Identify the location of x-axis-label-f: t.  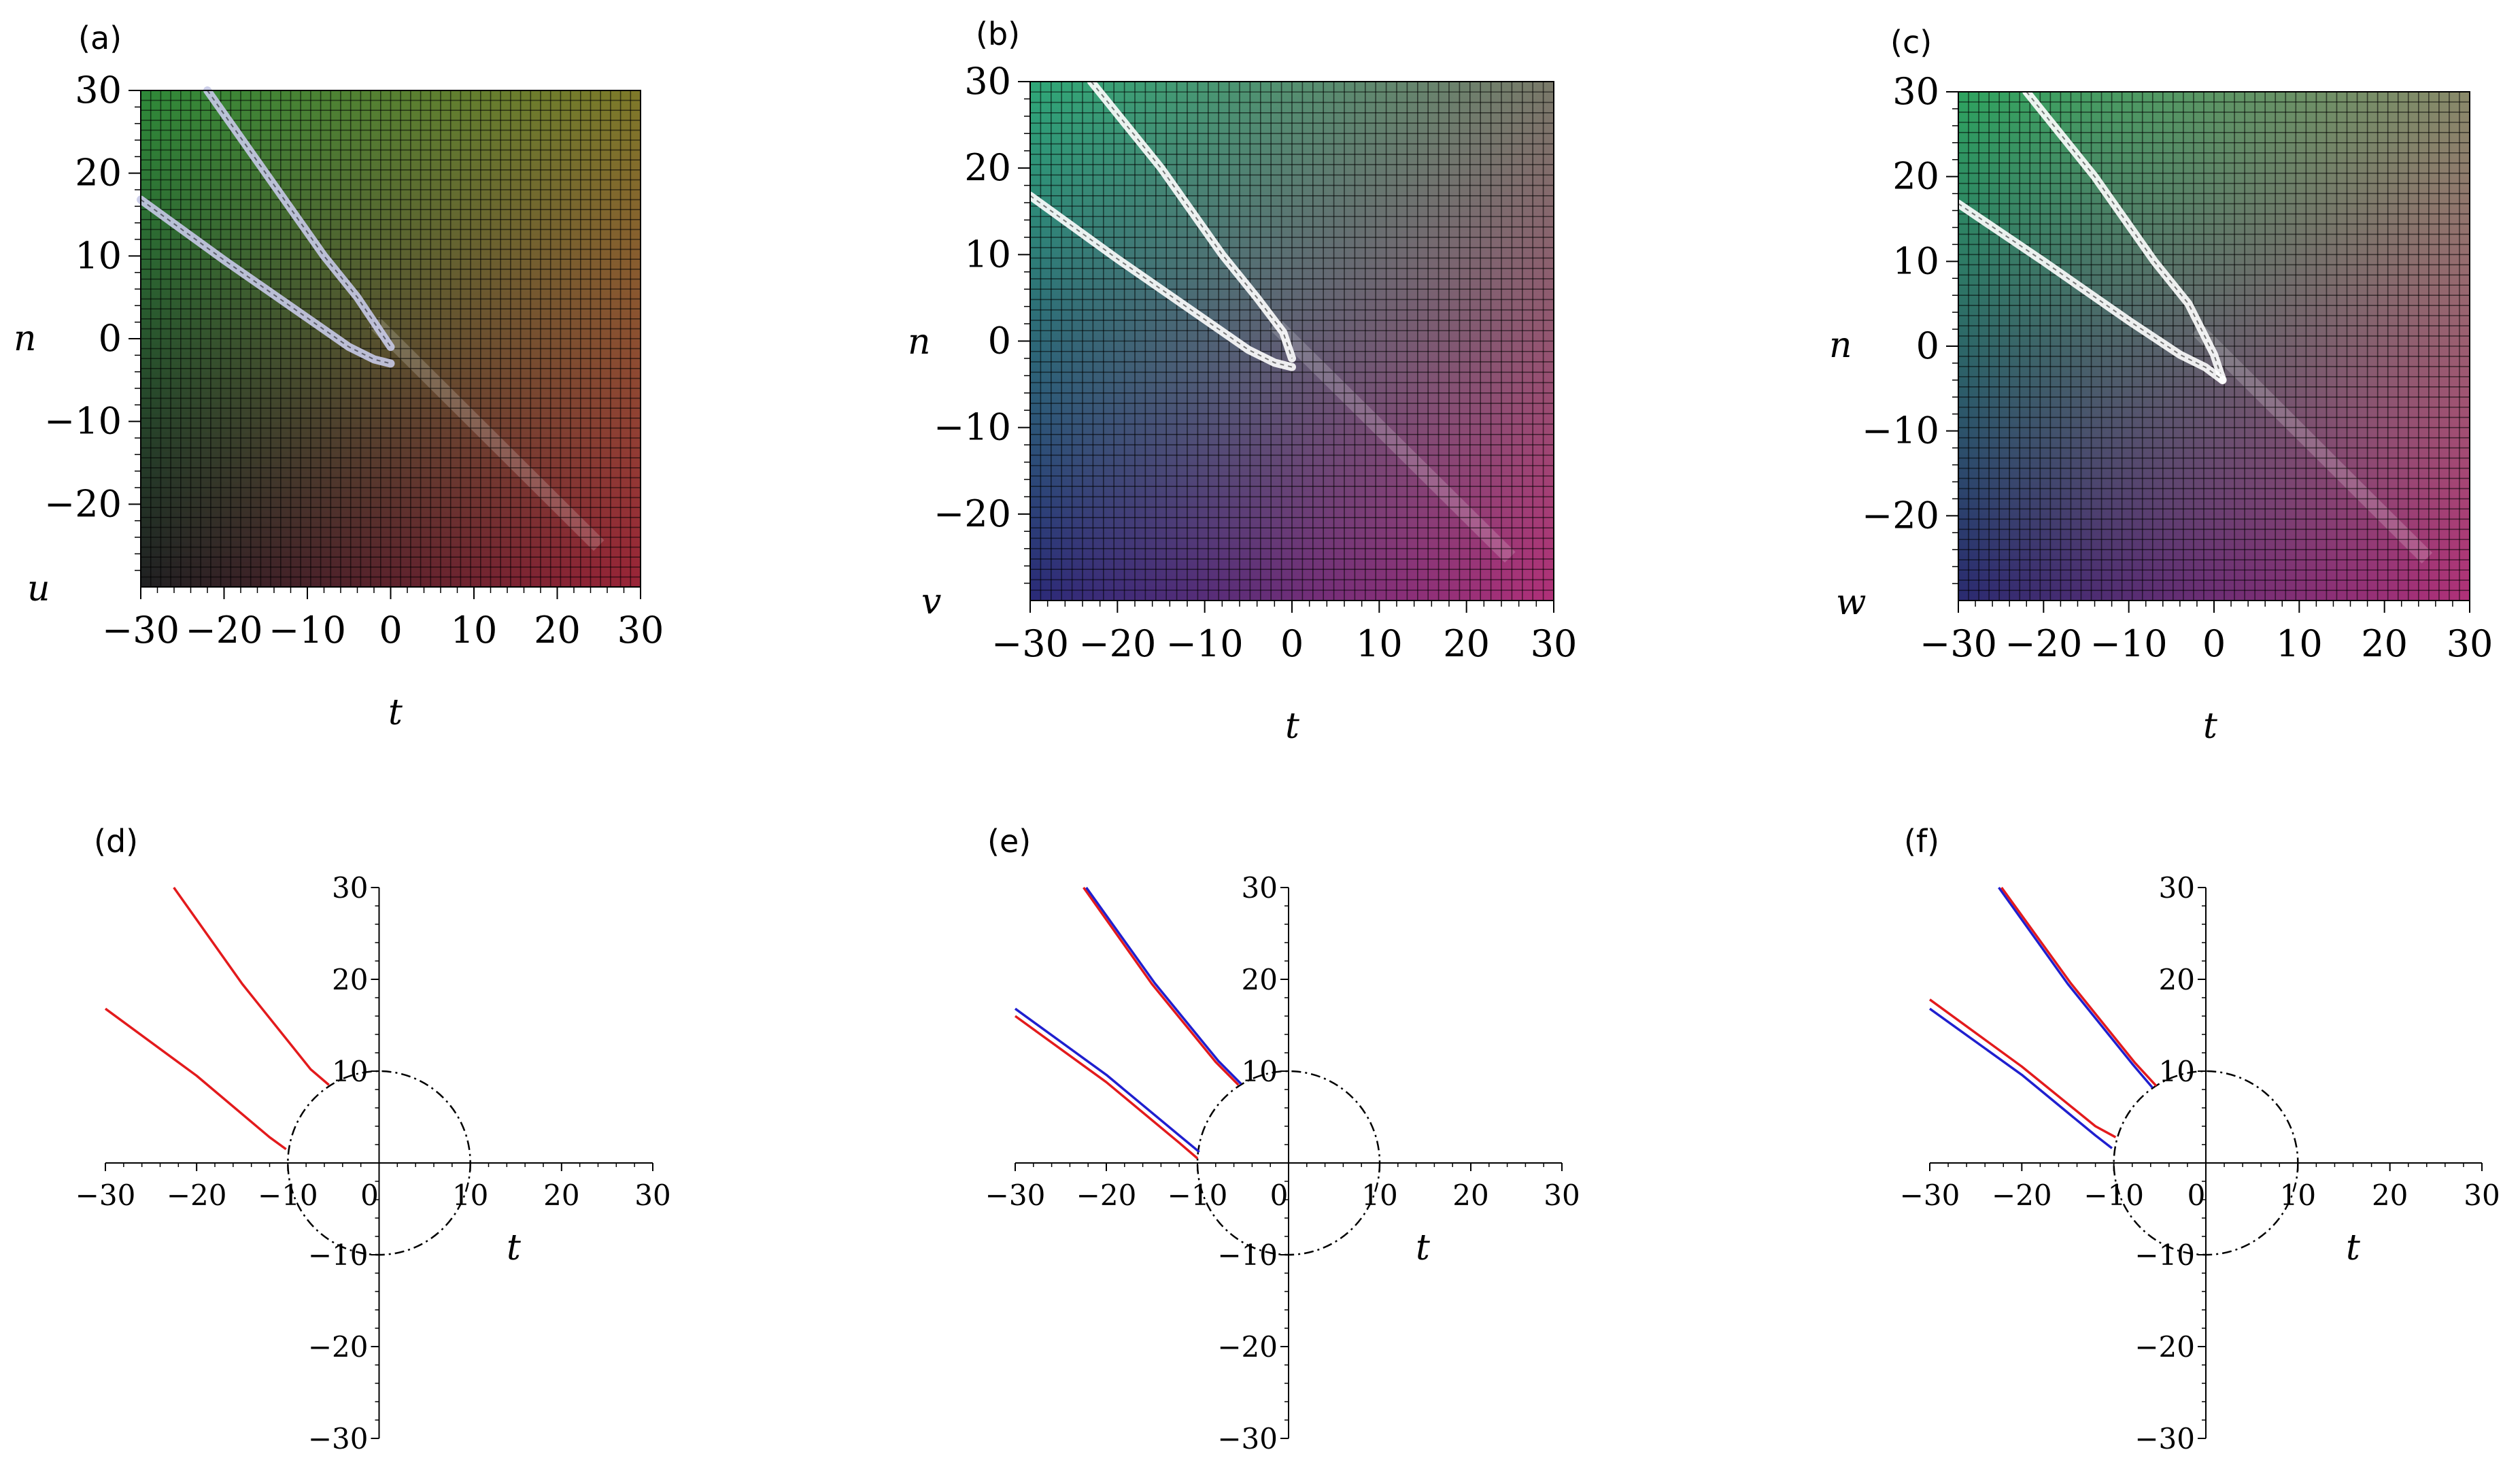
(2353, 1248).